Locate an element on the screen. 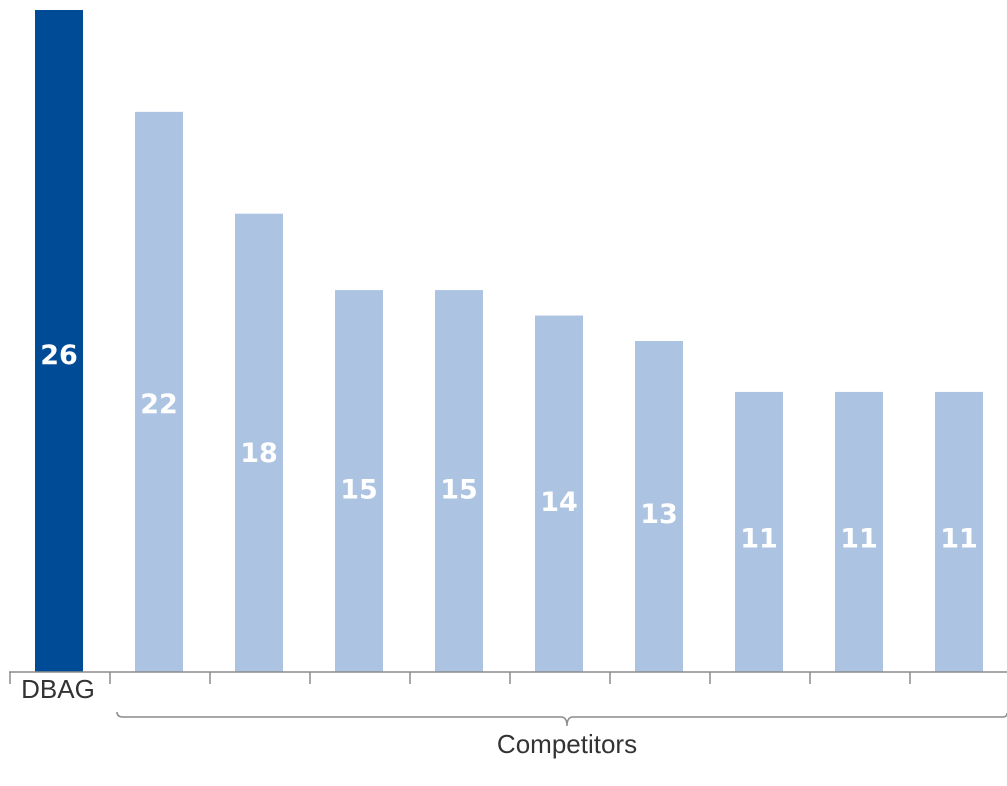  bar-value-label-9: 11 is located at coordinates (859, 539).